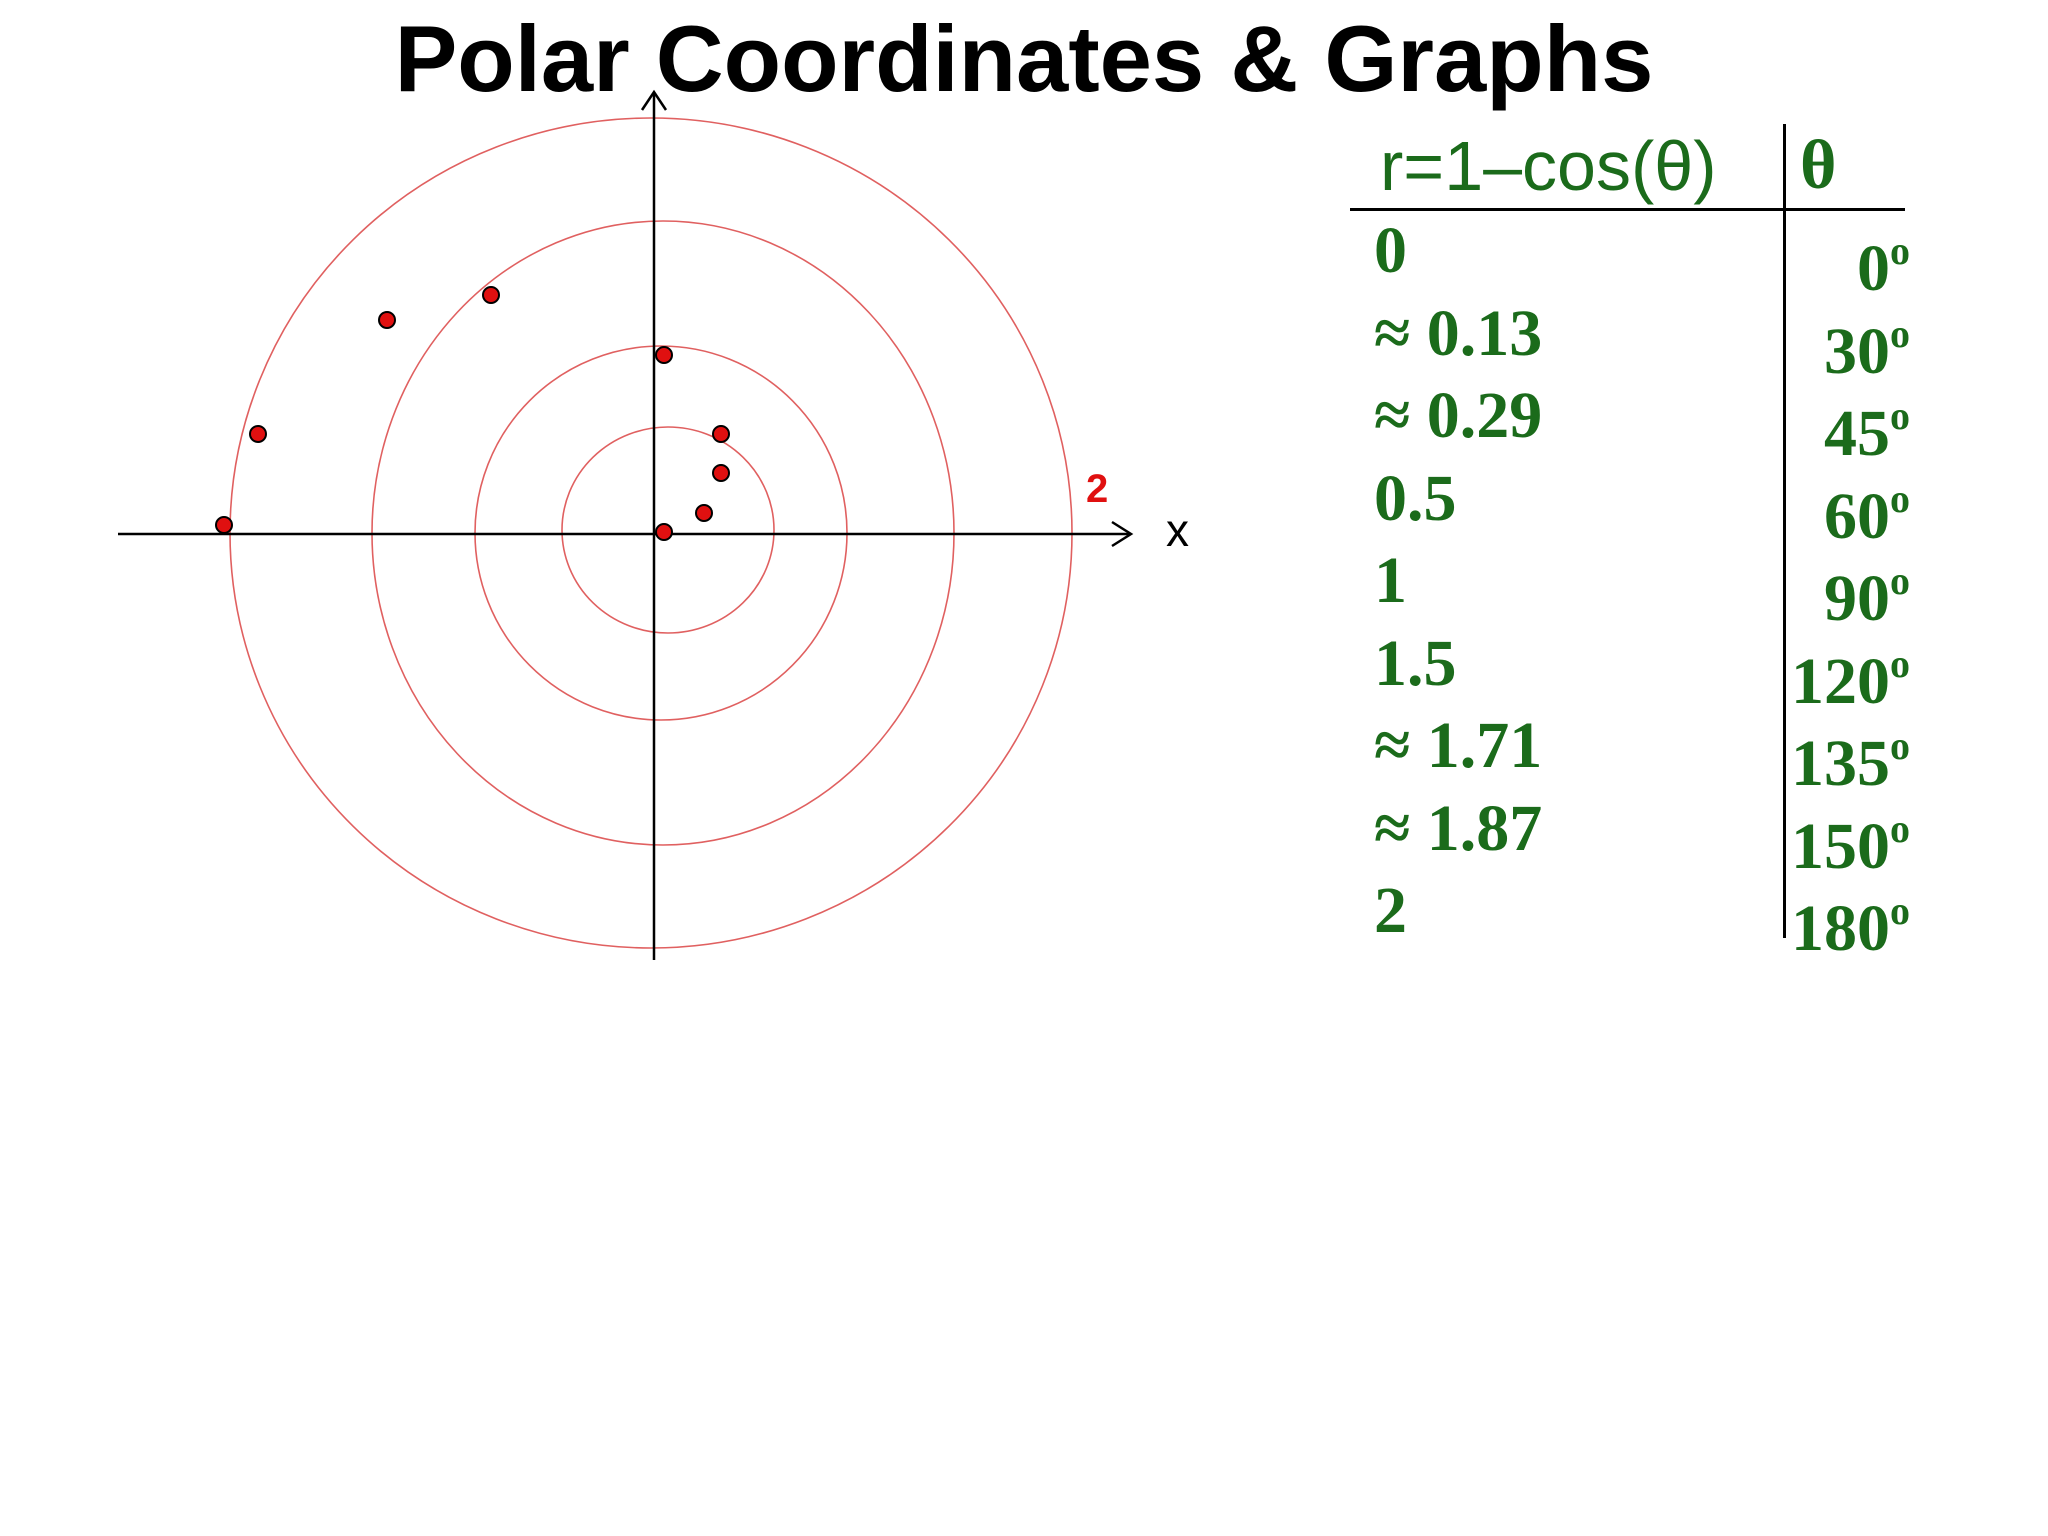  I want to click on table-row: 1.5 120o, so click(1630, 670).